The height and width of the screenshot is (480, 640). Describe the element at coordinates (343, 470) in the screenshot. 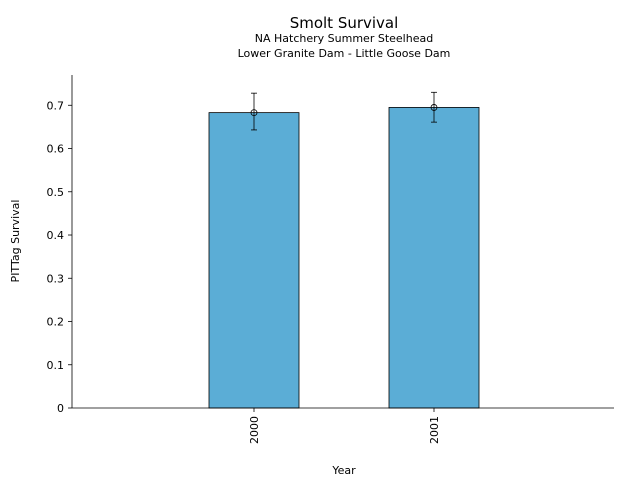

I see `x-axis-label: Year` at that location.